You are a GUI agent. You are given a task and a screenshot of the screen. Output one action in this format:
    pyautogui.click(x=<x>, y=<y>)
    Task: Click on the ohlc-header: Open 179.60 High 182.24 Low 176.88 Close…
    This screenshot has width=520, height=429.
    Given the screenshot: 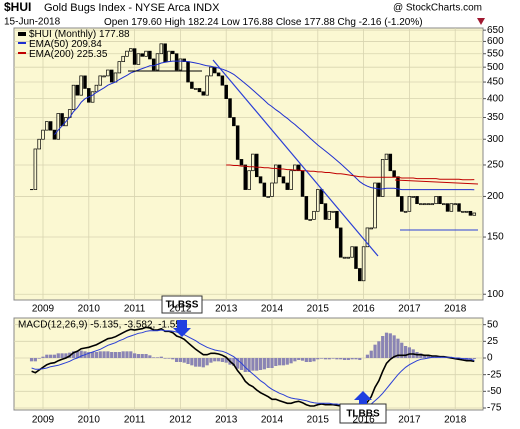 What is the action you would take?
    pyautogui.click(x=263, y=22)
    